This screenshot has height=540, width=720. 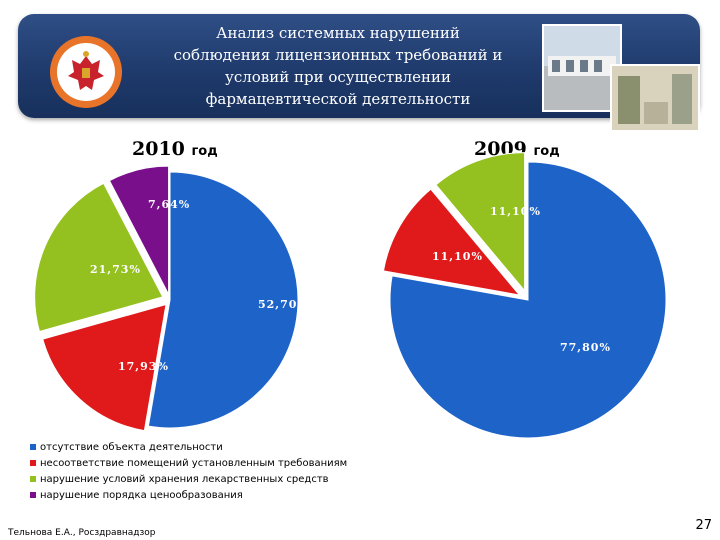 I want to click on title-line-3: условий при осуществлении, so click(x=338, y=77).